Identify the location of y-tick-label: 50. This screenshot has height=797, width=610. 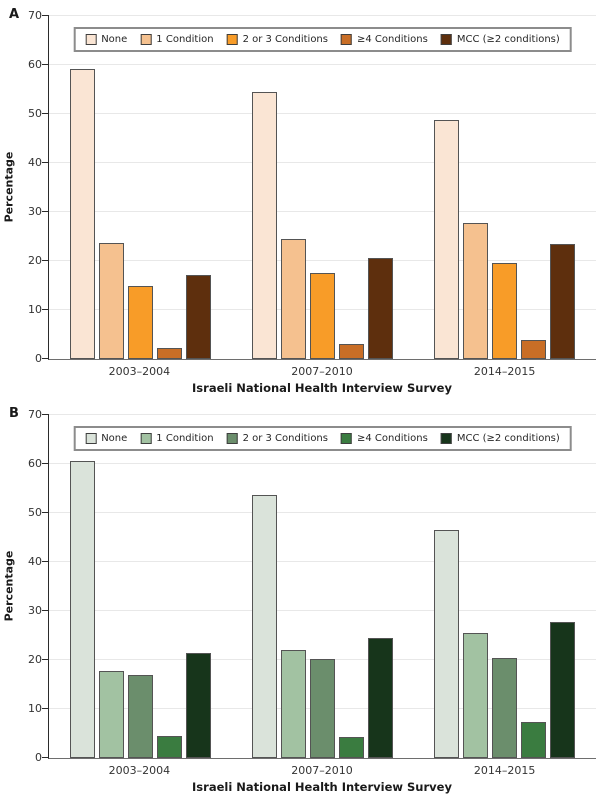
(35, 113).